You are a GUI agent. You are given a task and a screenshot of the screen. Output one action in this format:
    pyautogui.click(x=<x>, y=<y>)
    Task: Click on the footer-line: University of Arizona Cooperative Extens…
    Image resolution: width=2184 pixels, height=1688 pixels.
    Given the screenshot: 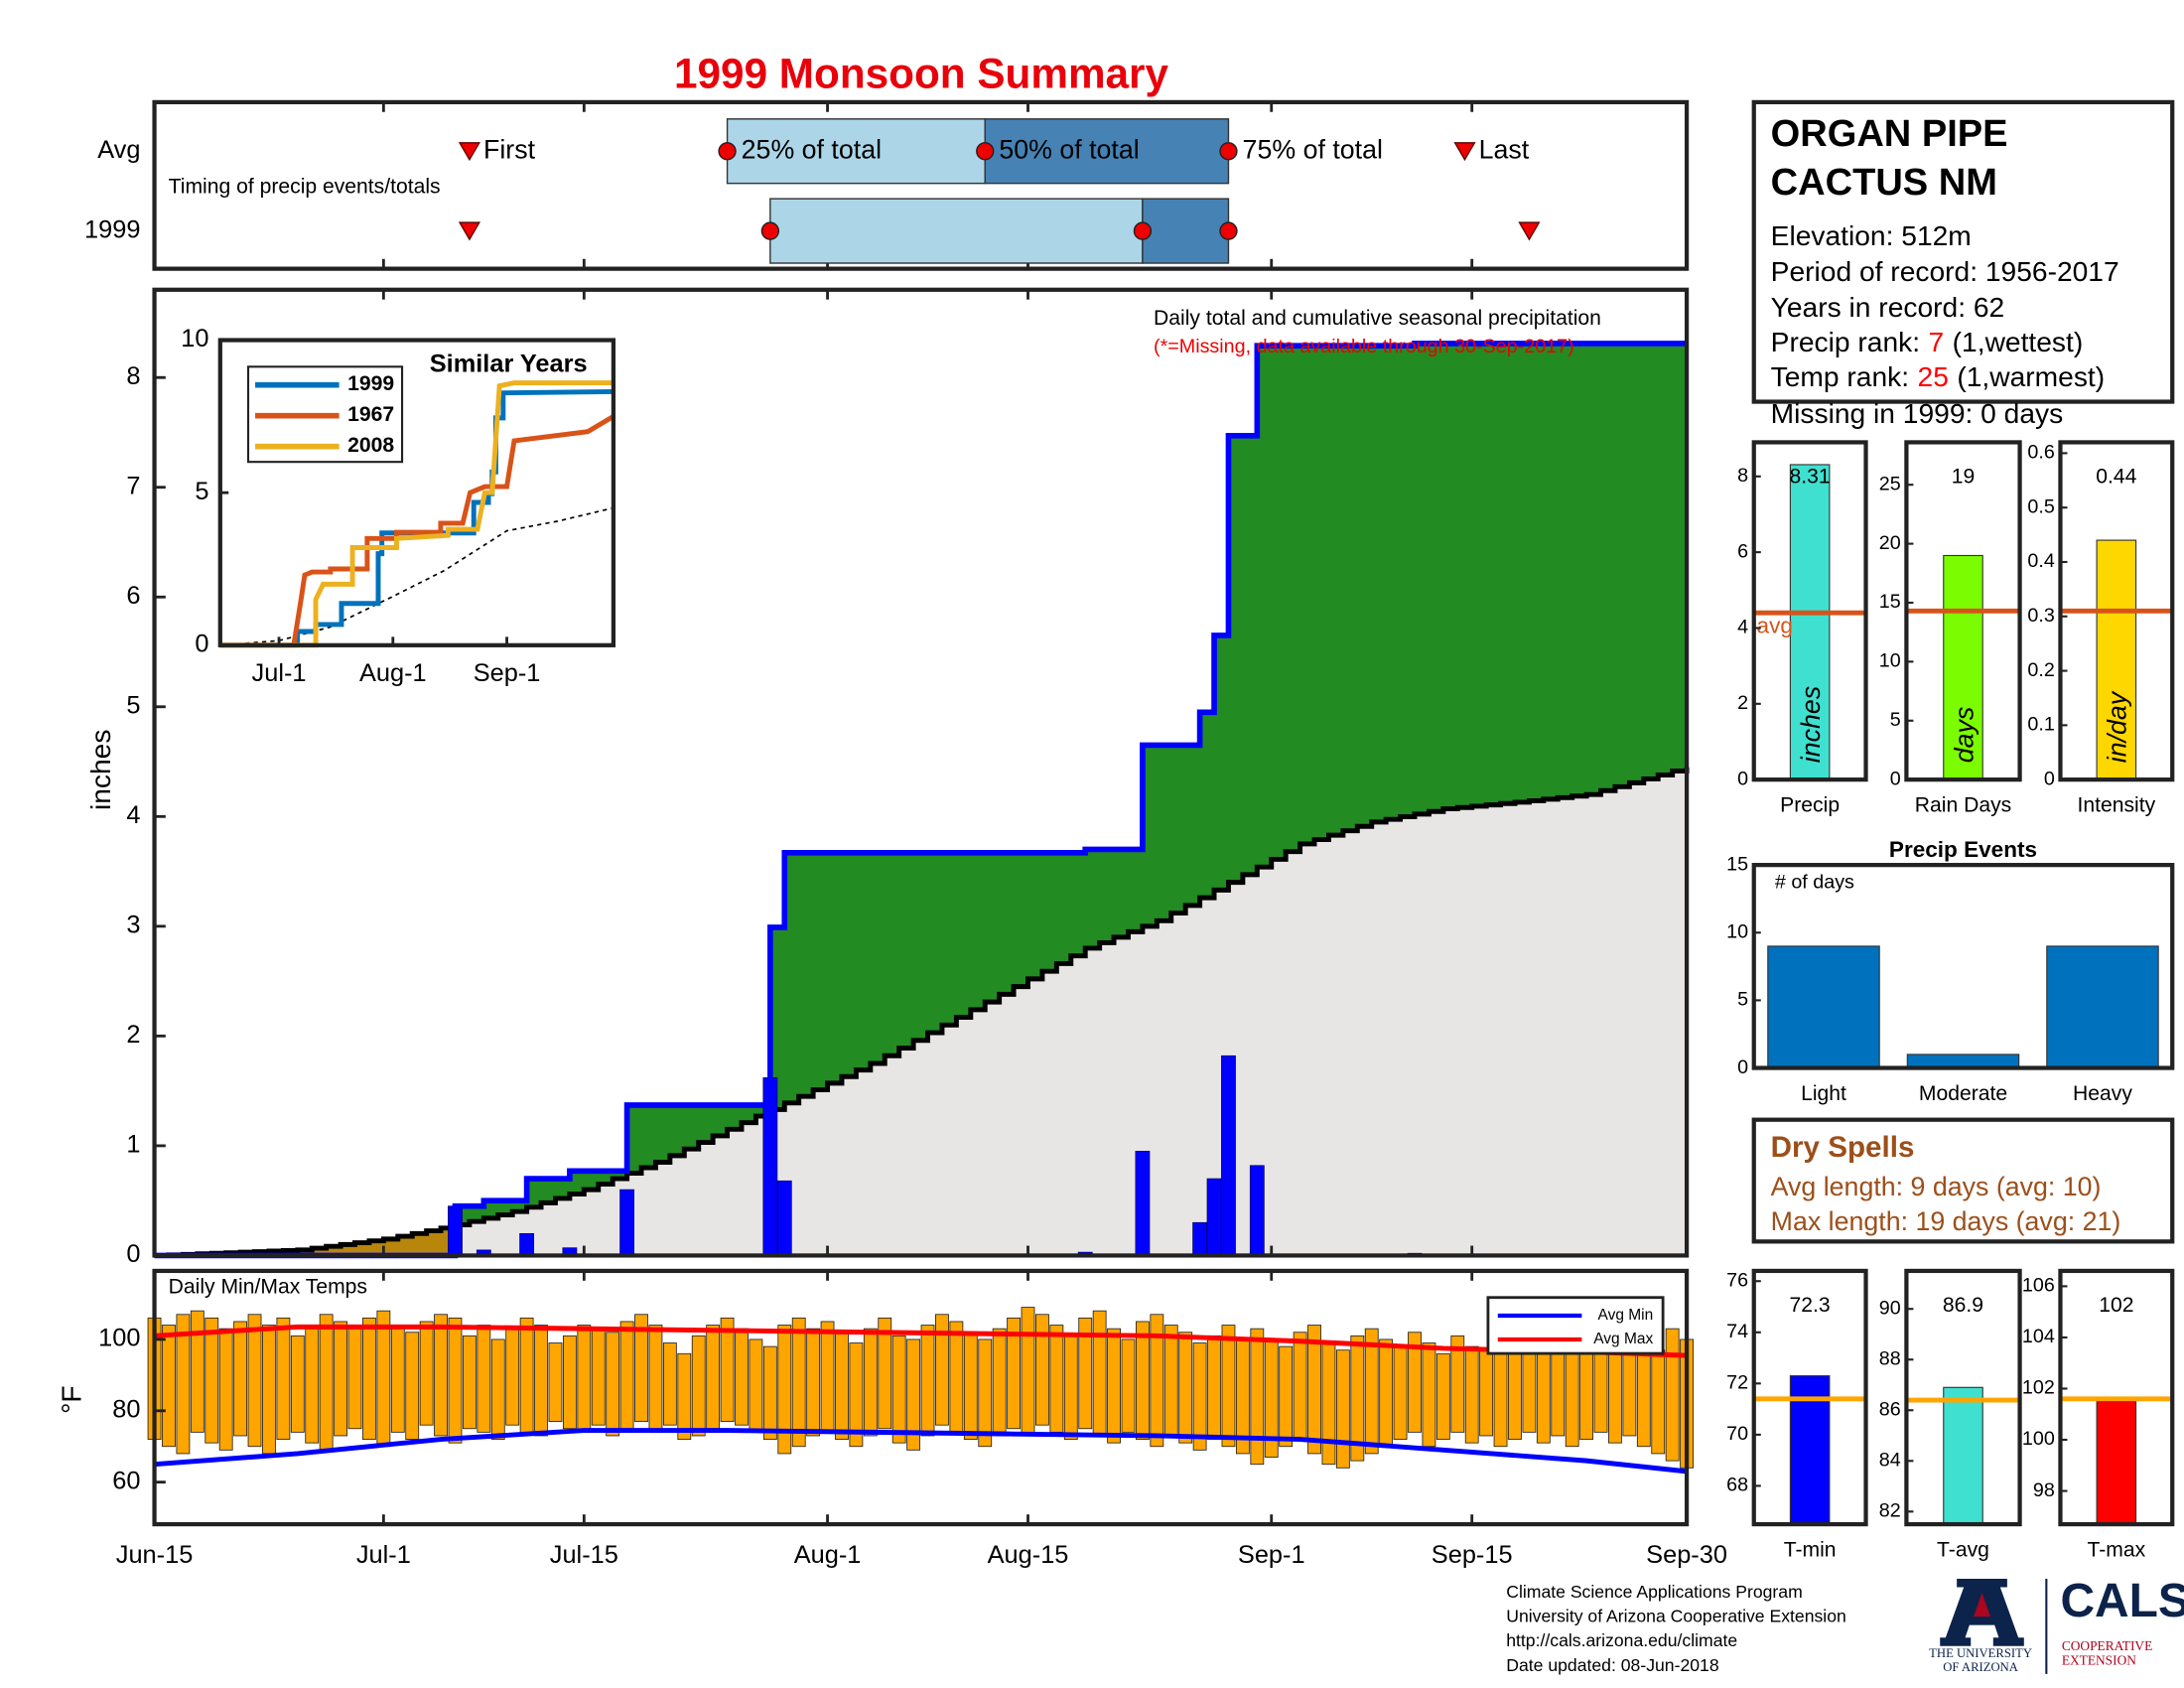 What is the action you would take?
    pyautogui.click(x=1676, y=1615)
    